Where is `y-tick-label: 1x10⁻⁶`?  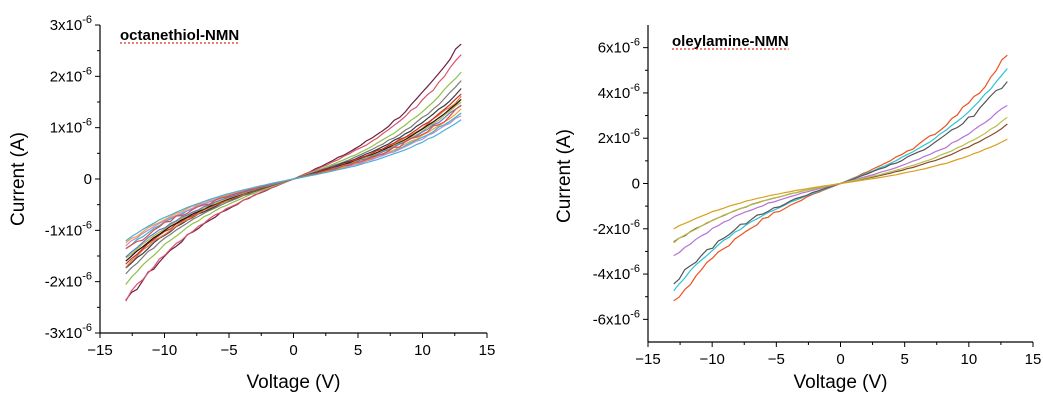
y-tick-label: 1x10⁻⁶ is located at coordinates (71, 127).